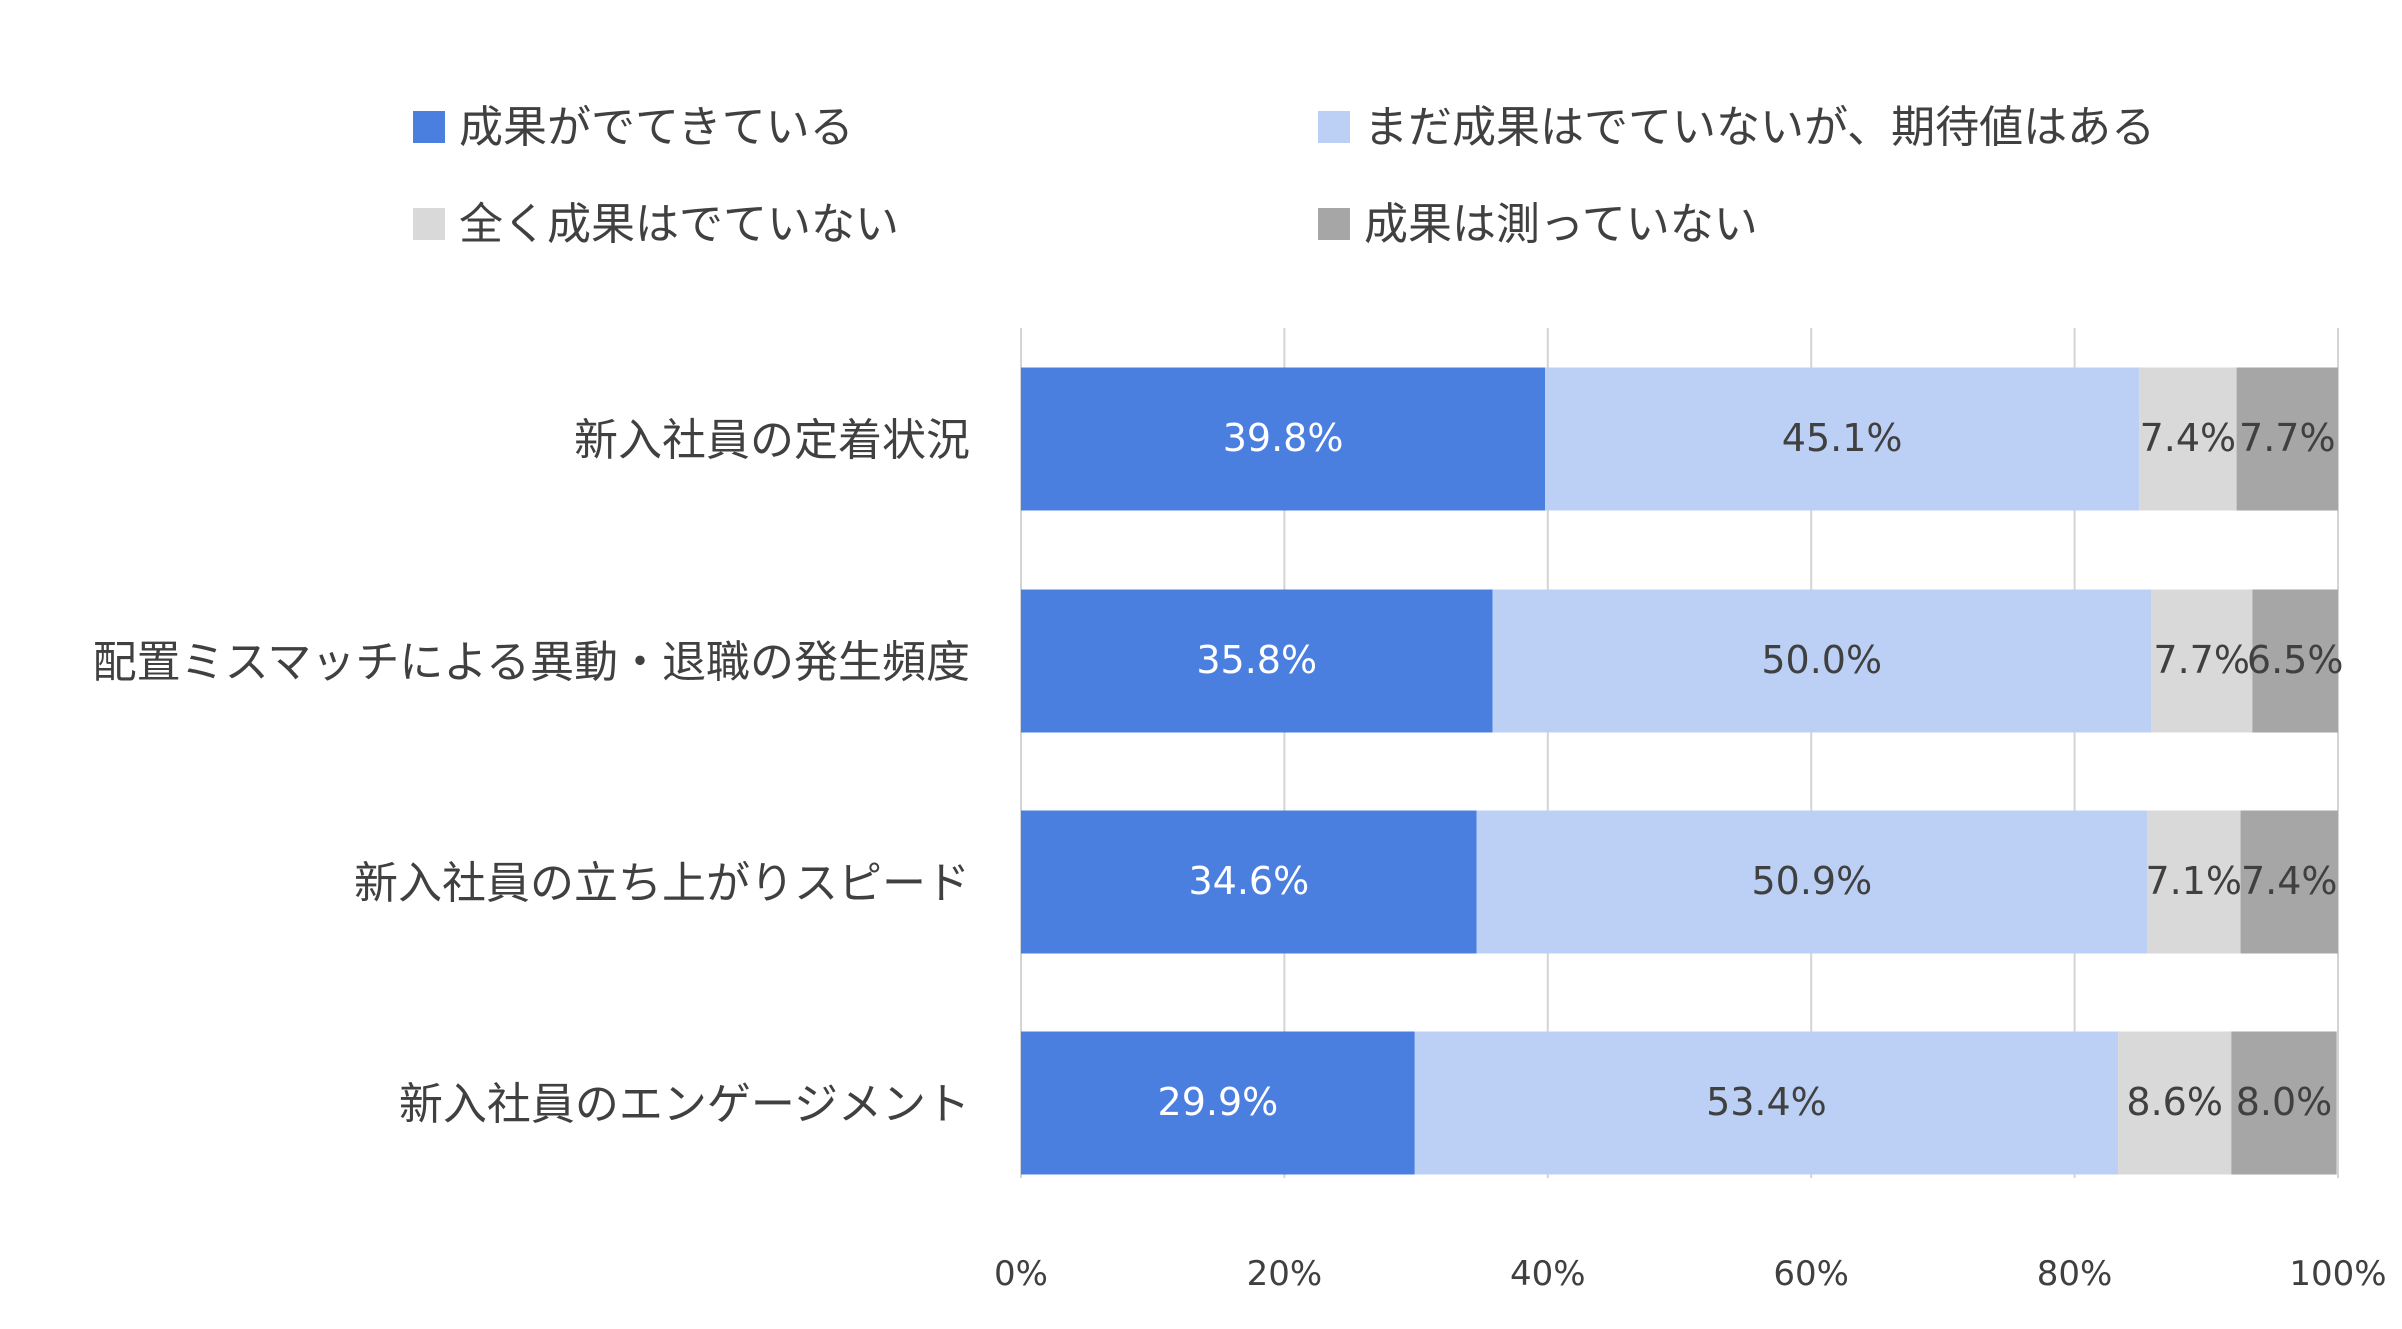 This screenshot has height=1329, width=2402. I want to click on x-tick-label: 20%, so click(1285, 1274).